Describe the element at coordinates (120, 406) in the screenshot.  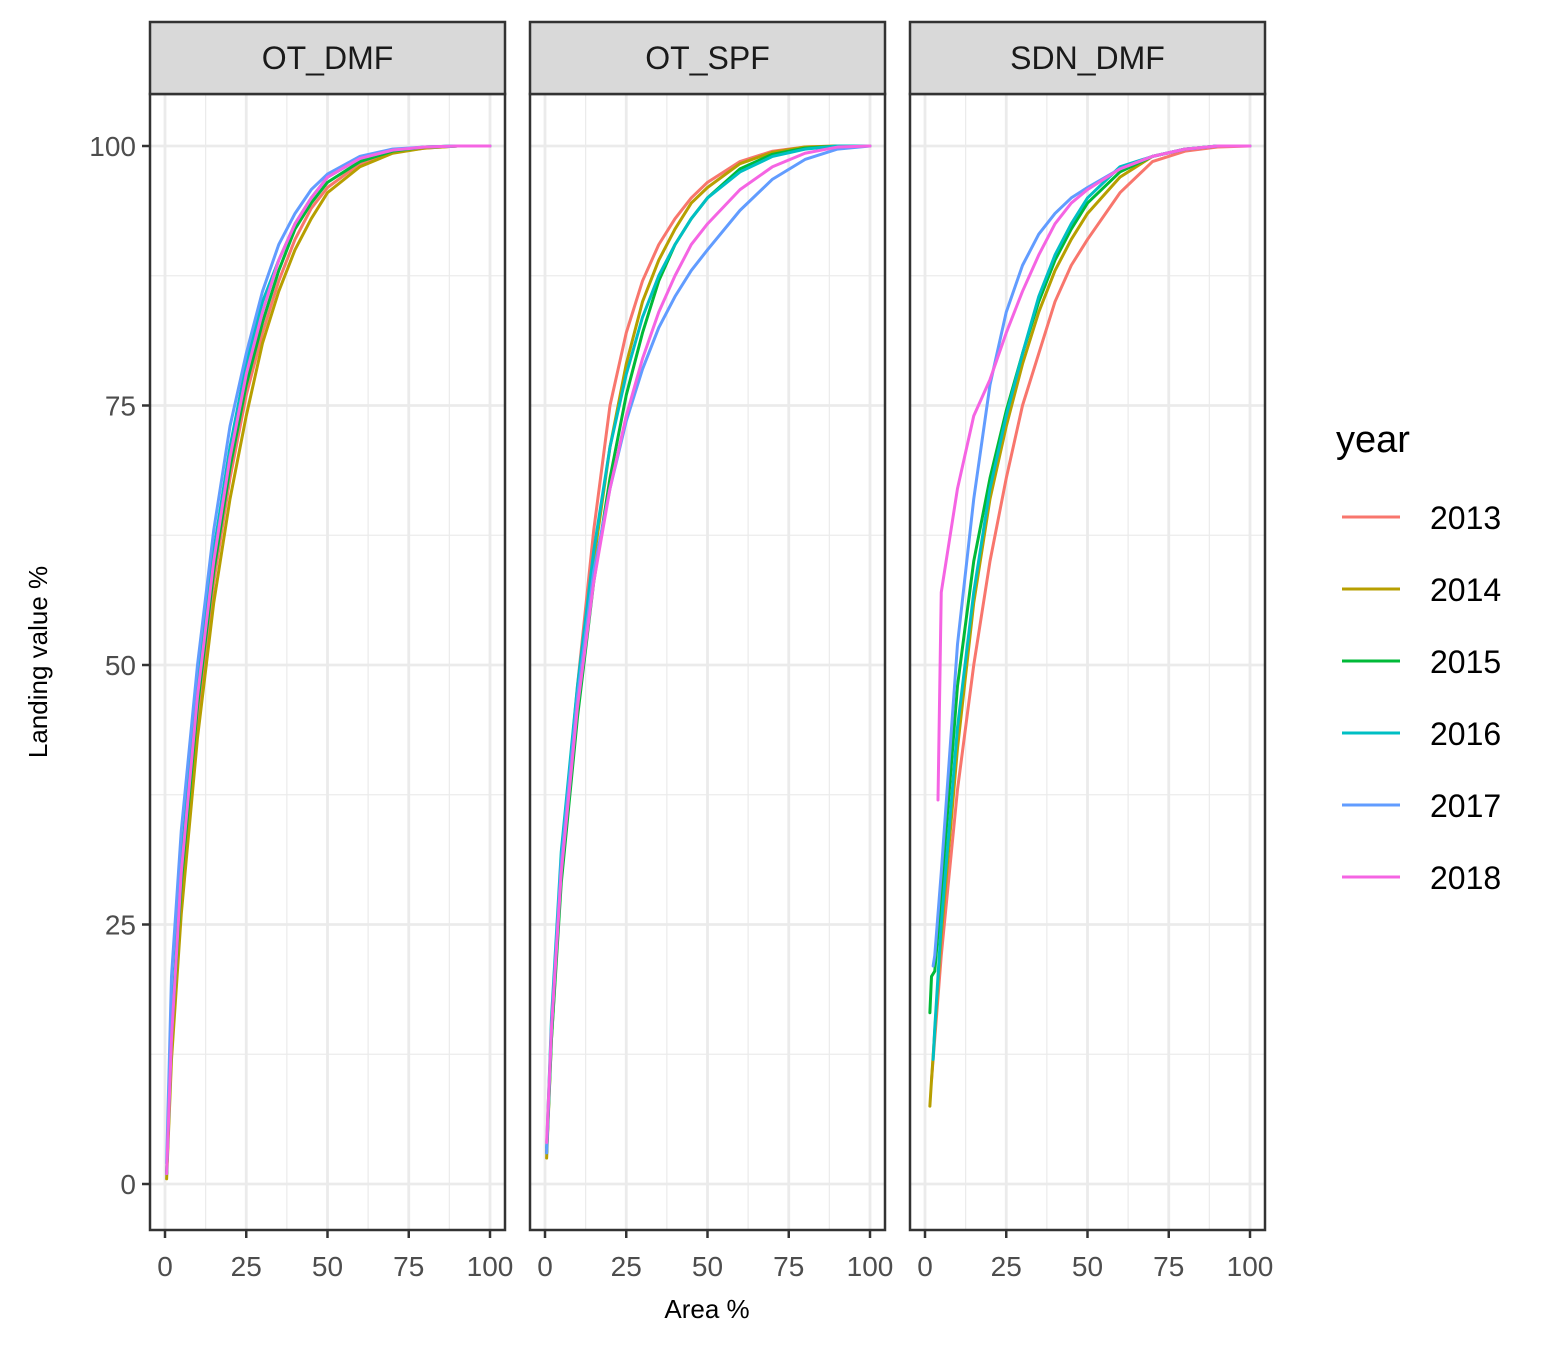
I see `y-tick-label: 75` at that location.